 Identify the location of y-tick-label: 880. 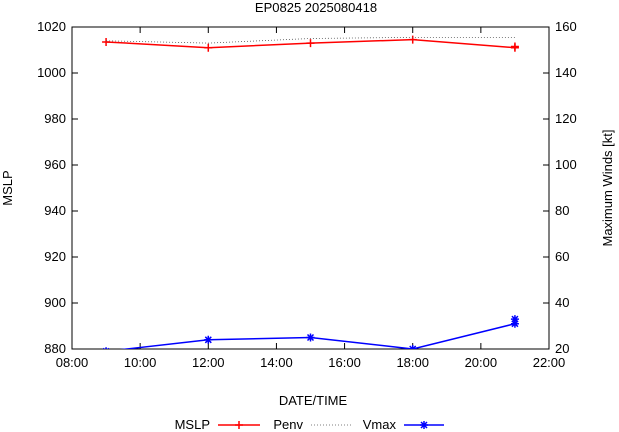
(55, 348).